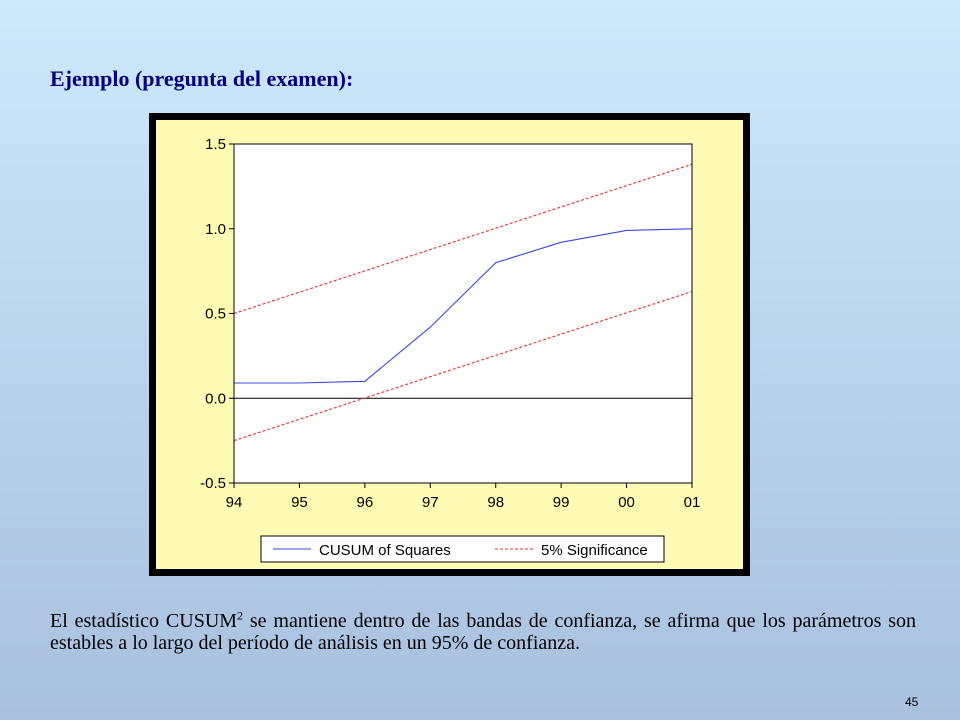 The width and height of the screenshot is (960, 720). Describe the element at coordinates (215, 398) in the screenshot. I see `y-tick-label: 0.0` at that location.